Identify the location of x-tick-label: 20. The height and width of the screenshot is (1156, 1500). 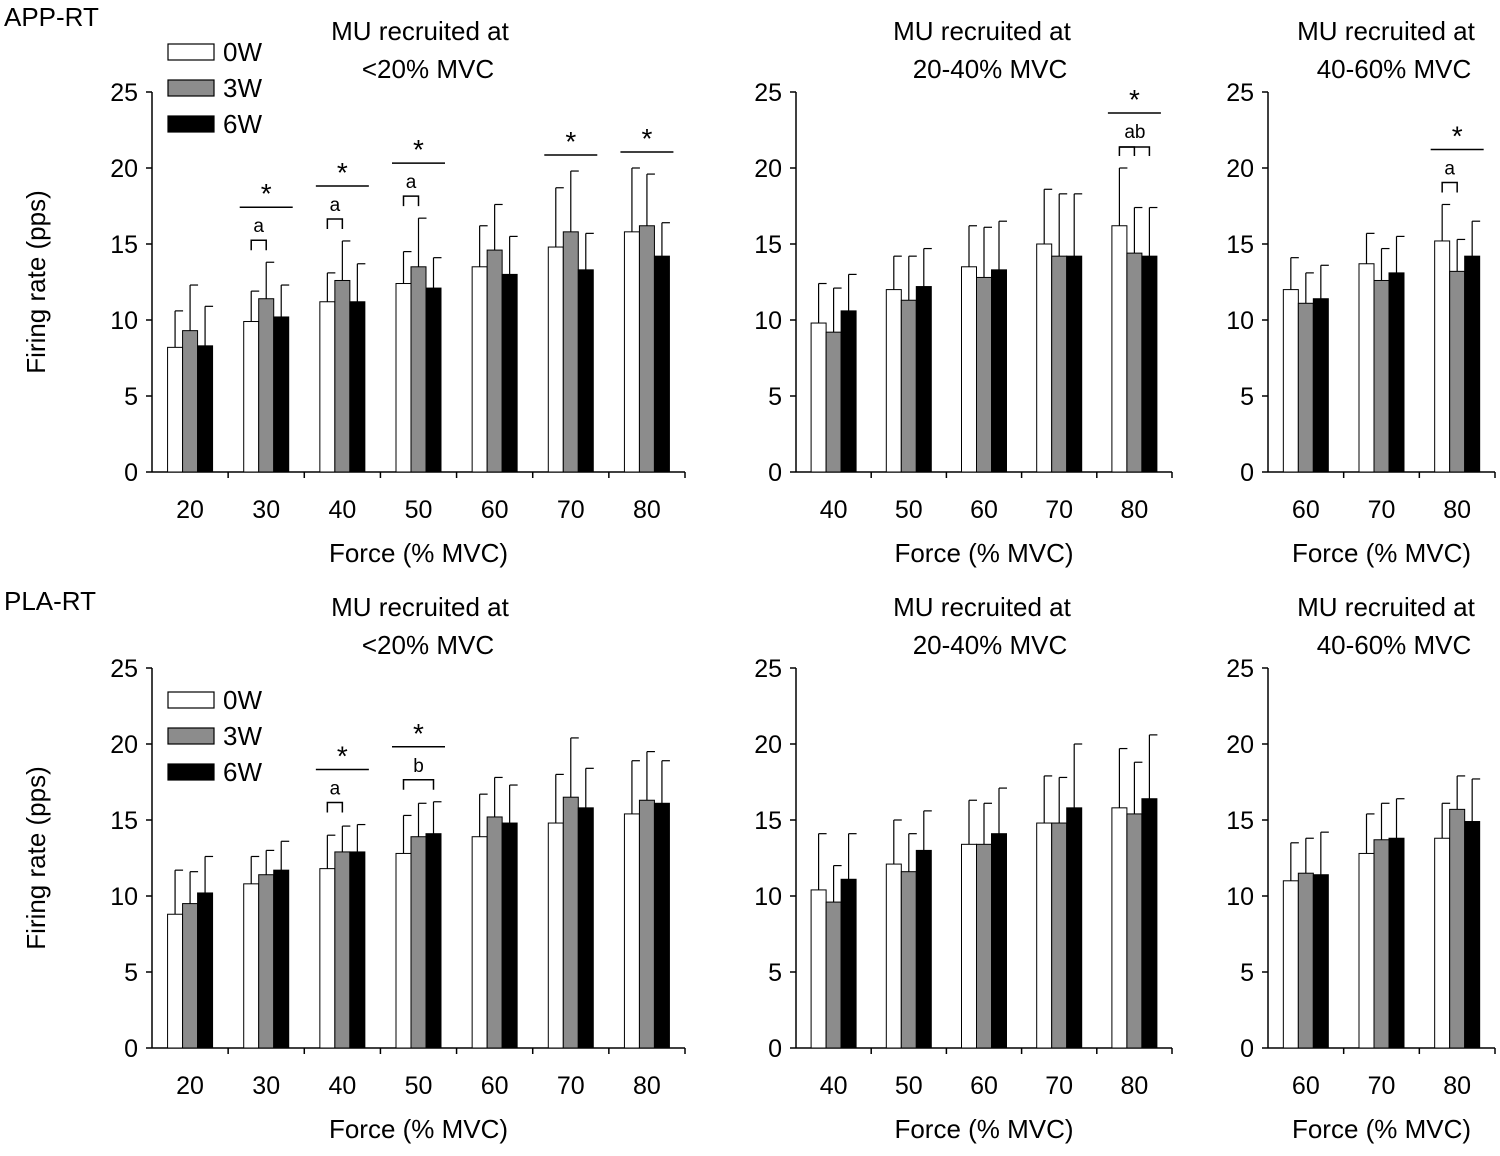
(190, 1086).